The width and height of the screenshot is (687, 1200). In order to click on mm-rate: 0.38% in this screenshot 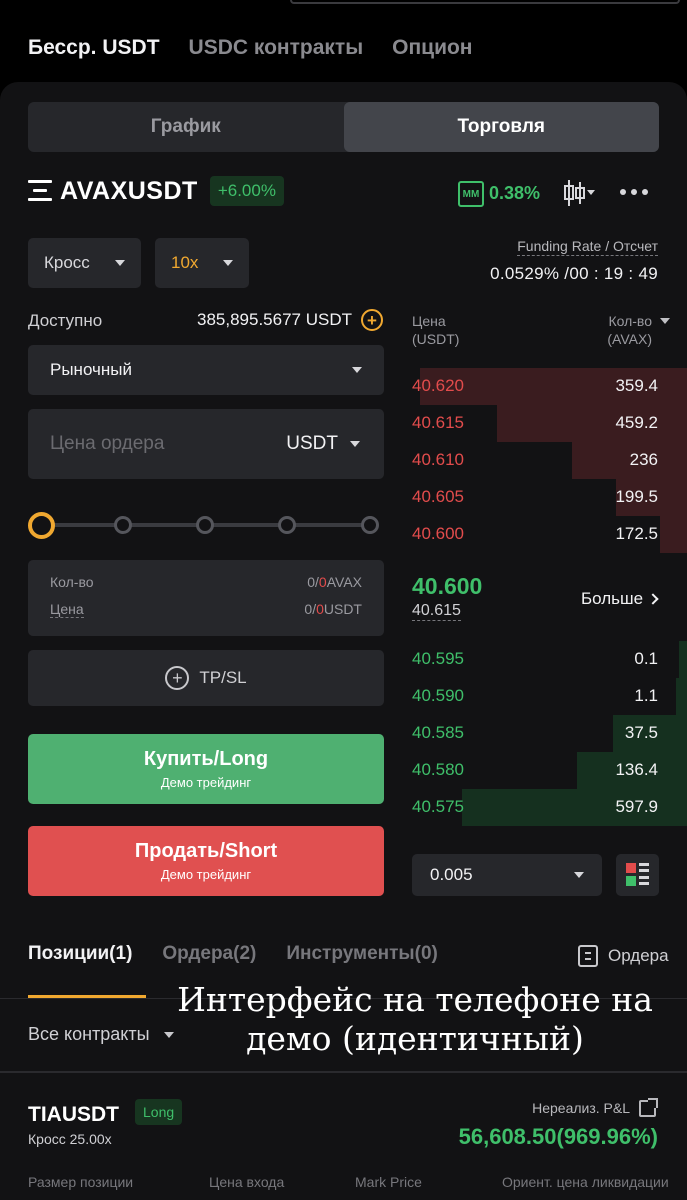, I will do `click(515, 193)`.